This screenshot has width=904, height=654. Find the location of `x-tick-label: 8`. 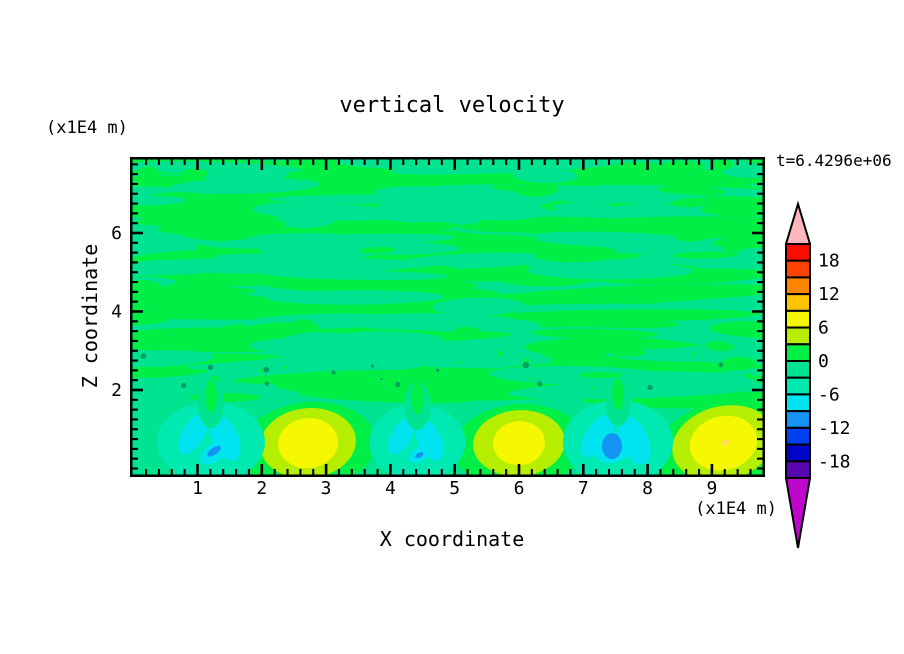

x-tick-label: 8 is located at coordinates (647, 488).